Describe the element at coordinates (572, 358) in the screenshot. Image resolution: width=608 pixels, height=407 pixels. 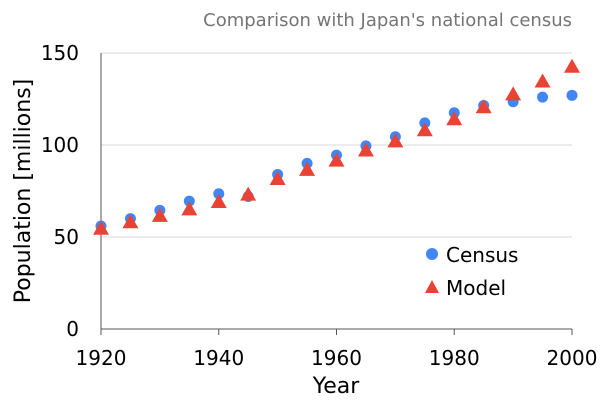
I see `x-tick-label: 2000` at that location.